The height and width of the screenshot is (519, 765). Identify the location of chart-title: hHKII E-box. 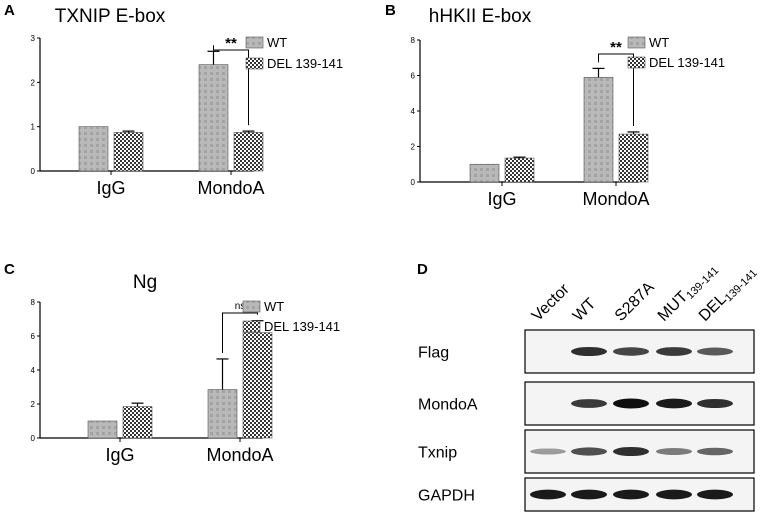
(480, 16).